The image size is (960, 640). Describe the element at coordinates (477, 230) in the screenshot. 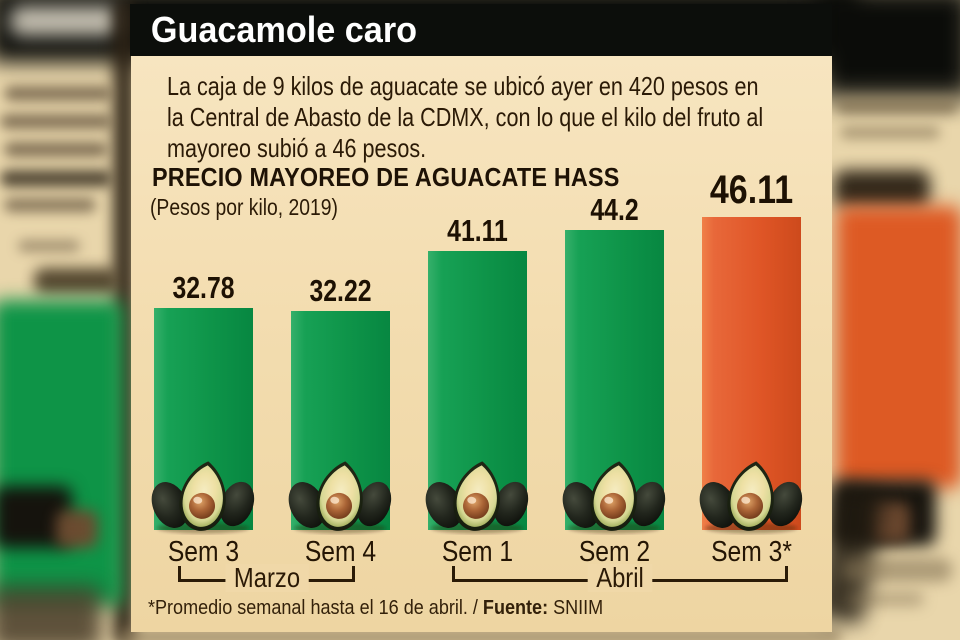

I see `bar-value-label: 41.11` at that location.